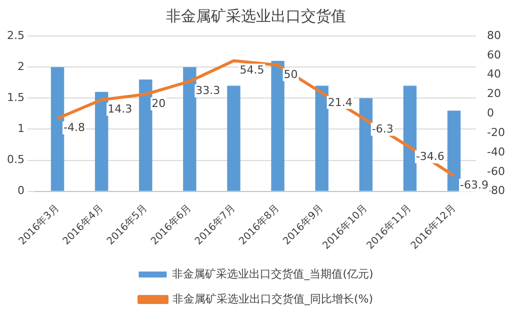  Describe the element at coordinates (15, 97) in the screenshot. I see `y-tick-label: 1.5` at that location.